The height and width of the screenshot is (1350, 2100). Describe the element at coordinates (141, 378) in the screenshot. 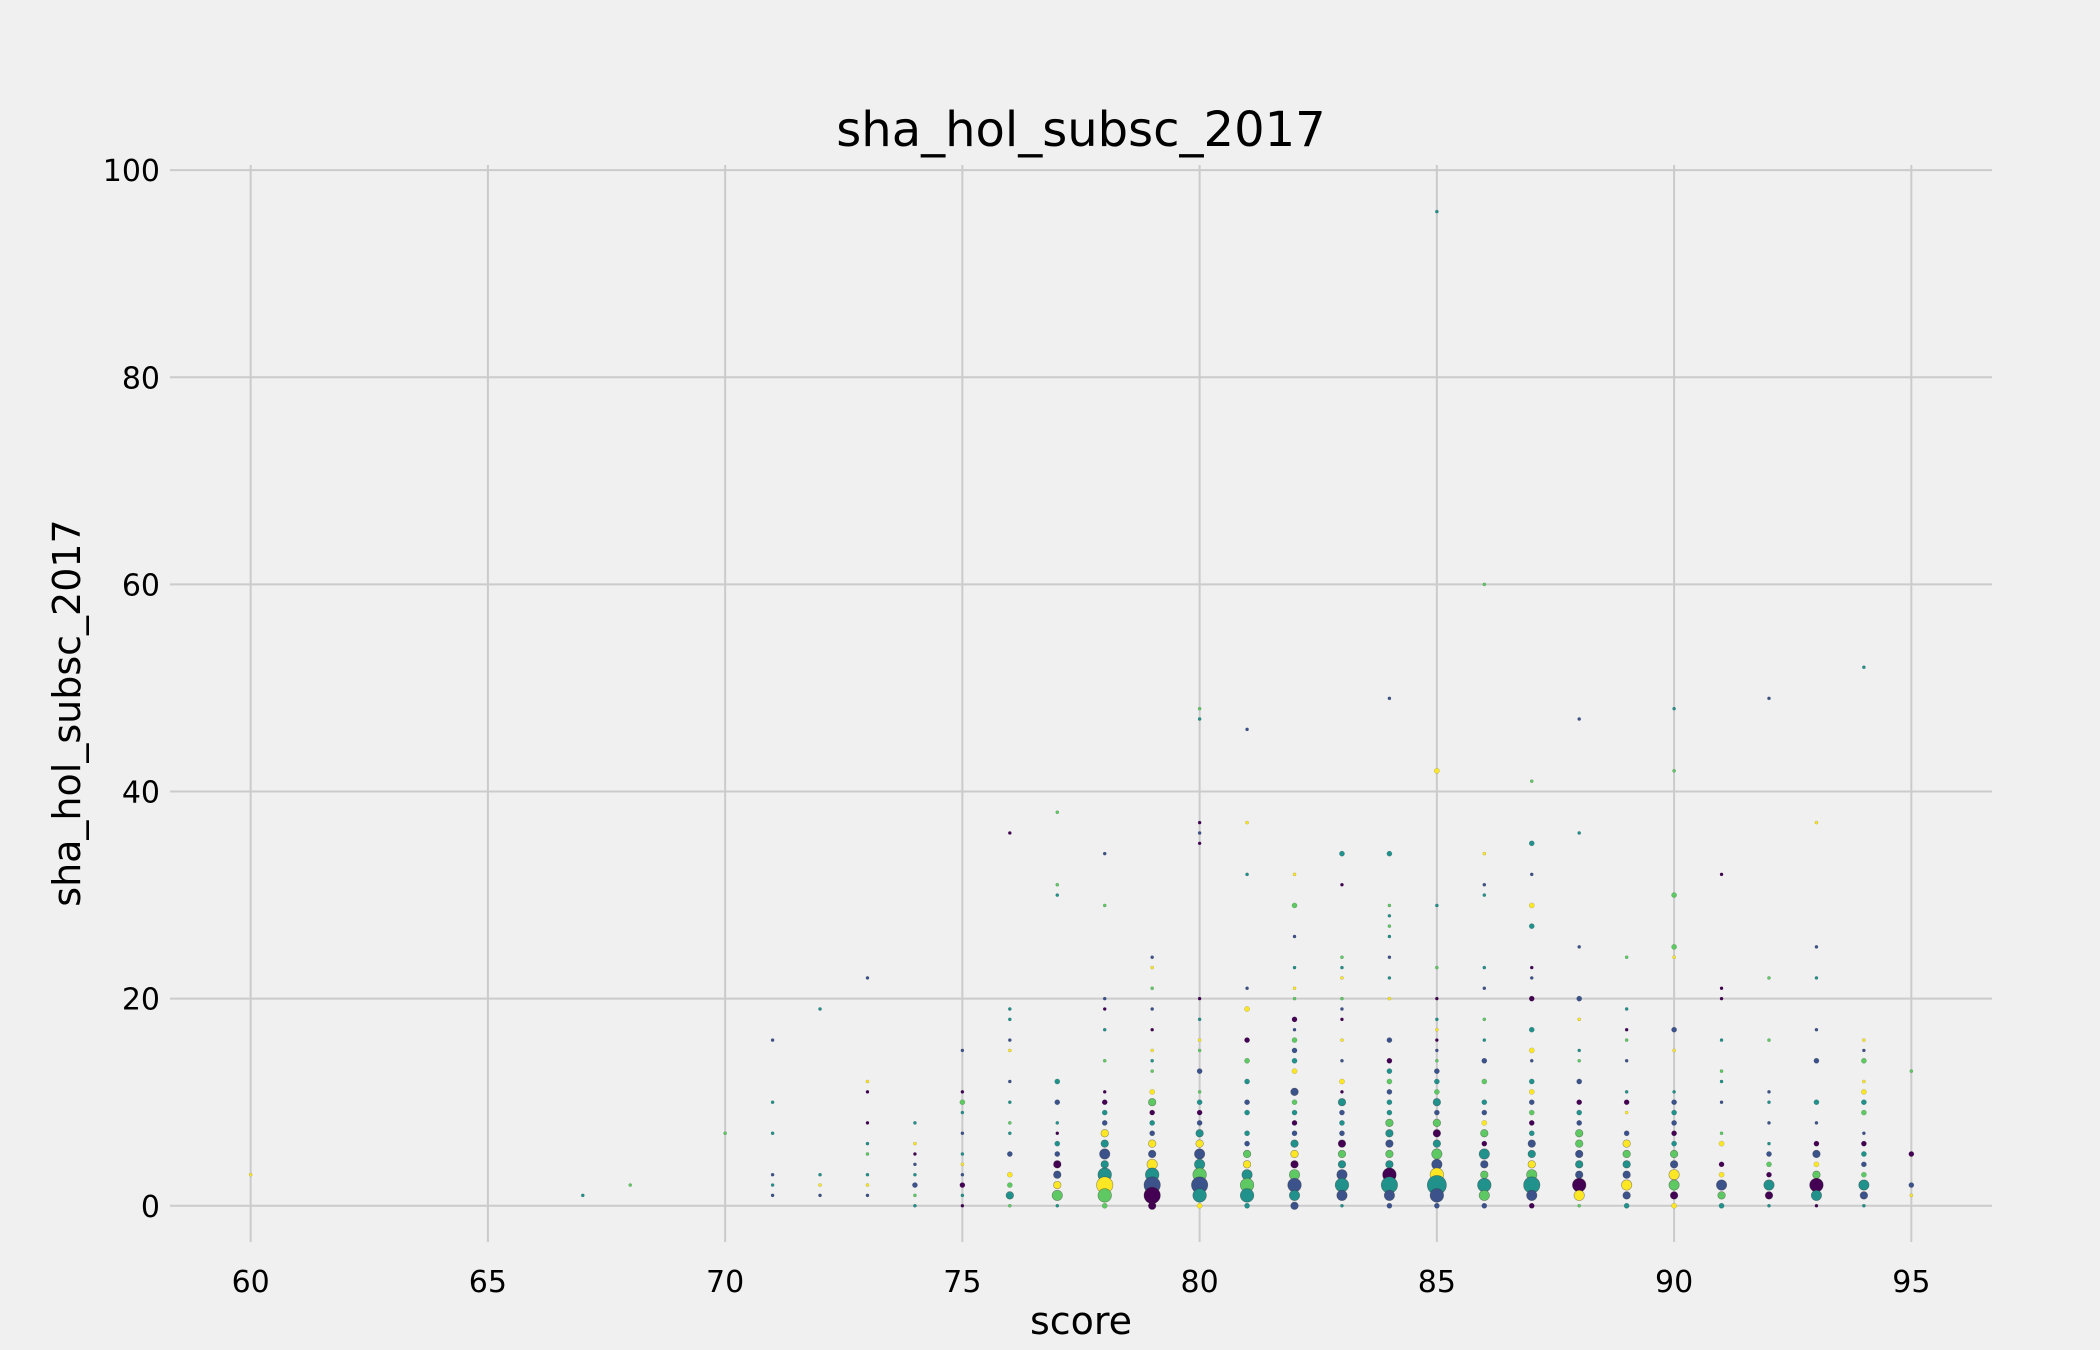

I see `y-tick-label: 80` at that location.